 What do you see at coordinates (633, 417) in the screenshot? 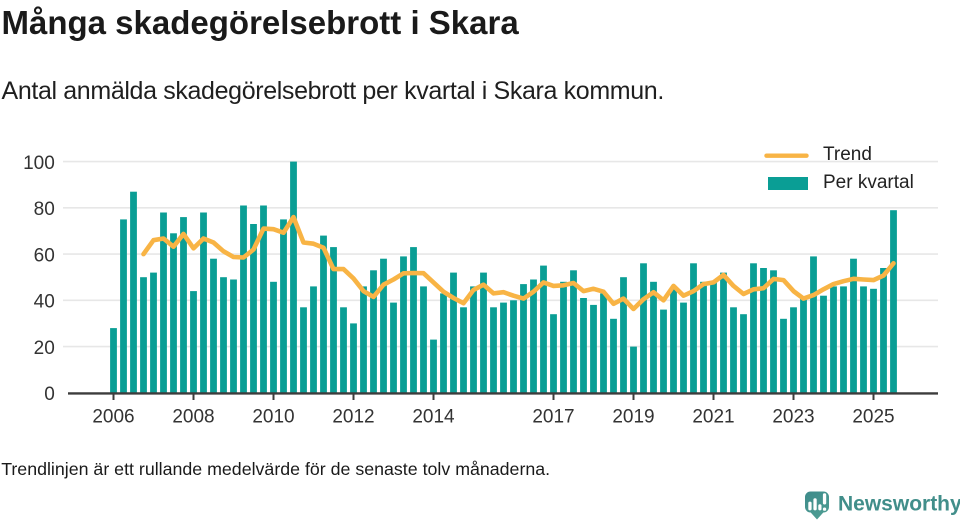
I see `svg-text: 2019` at bounding box center [633, 417].